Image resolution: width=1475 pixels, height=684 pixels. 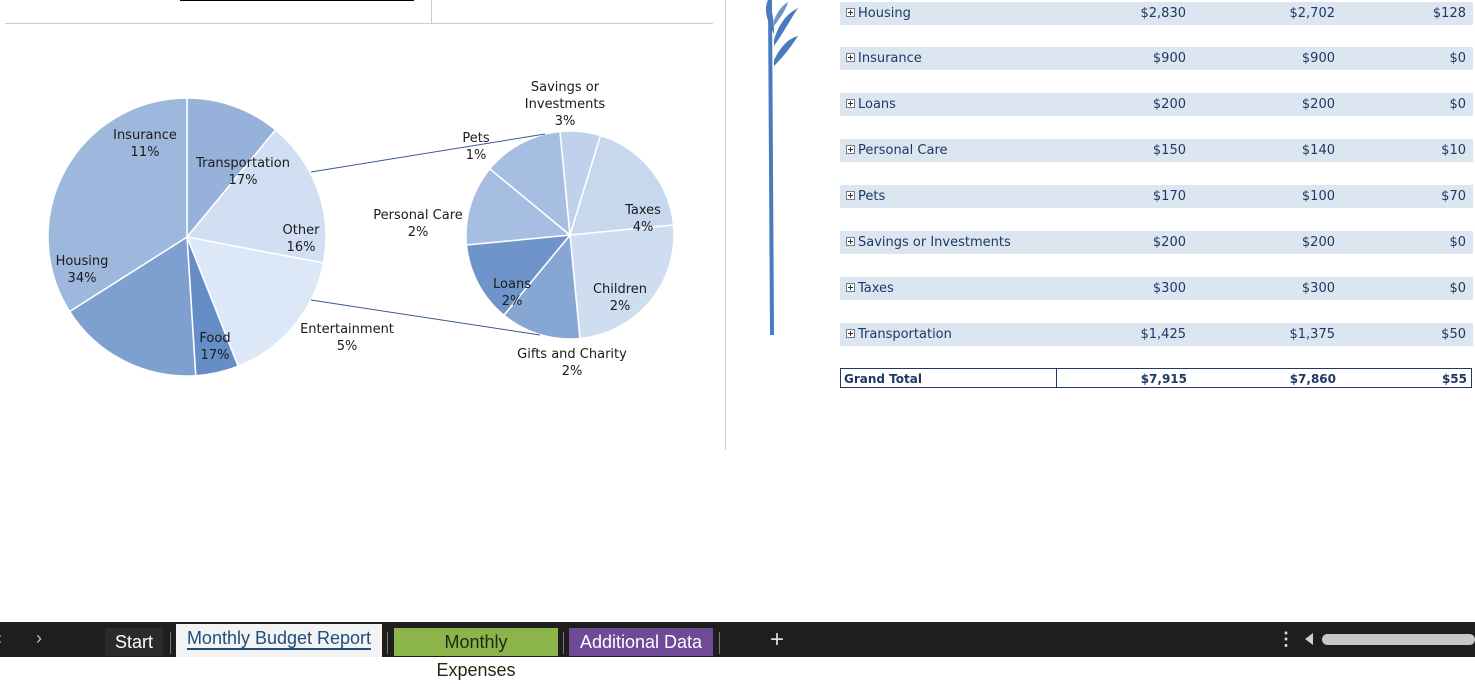 What do you see at coordinates (642, 210) in the screenshot?
I see `secondary-taxes-label: Taxes` at bounding box center [642, 210].